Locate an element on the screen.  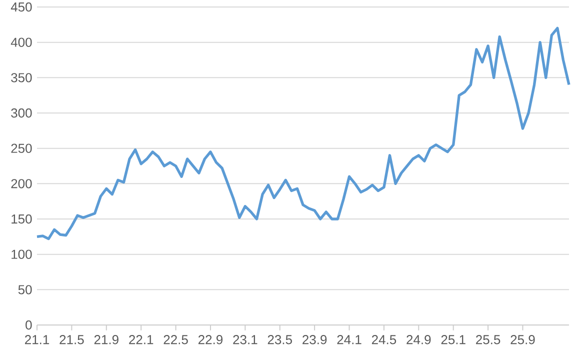
x-tick-label: 22.5 is located at coordinates (176, 339).